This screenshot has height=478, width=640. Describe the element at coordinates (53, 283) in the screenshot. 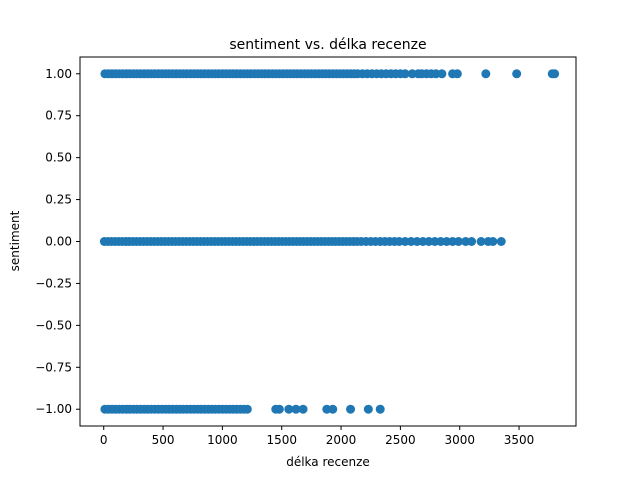

I see `y-tick-label: −0.25` at that location.